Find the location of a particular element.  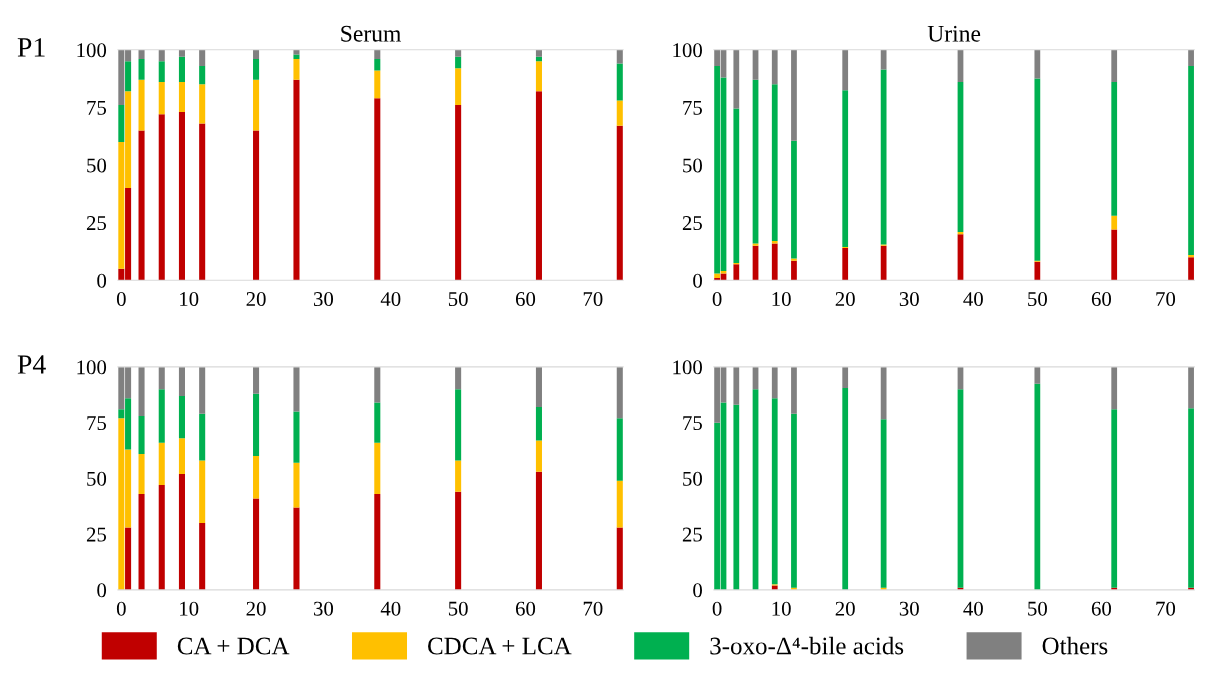

text: P1 is located at coordinates (31, 47).